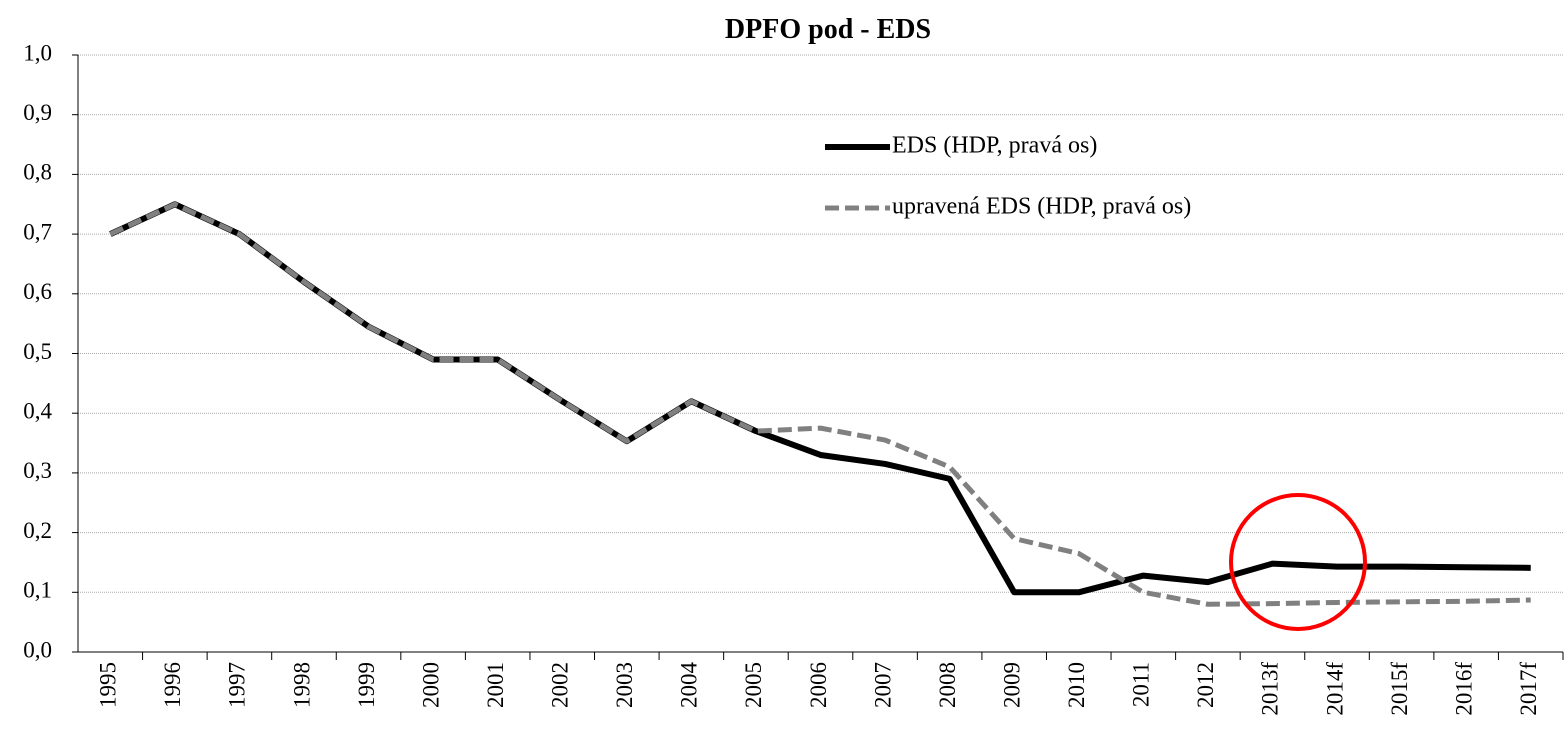 The height and width of the screenshot is (742, 1564). I want to click on y-tick-label: 0,8, so click(37, 172).